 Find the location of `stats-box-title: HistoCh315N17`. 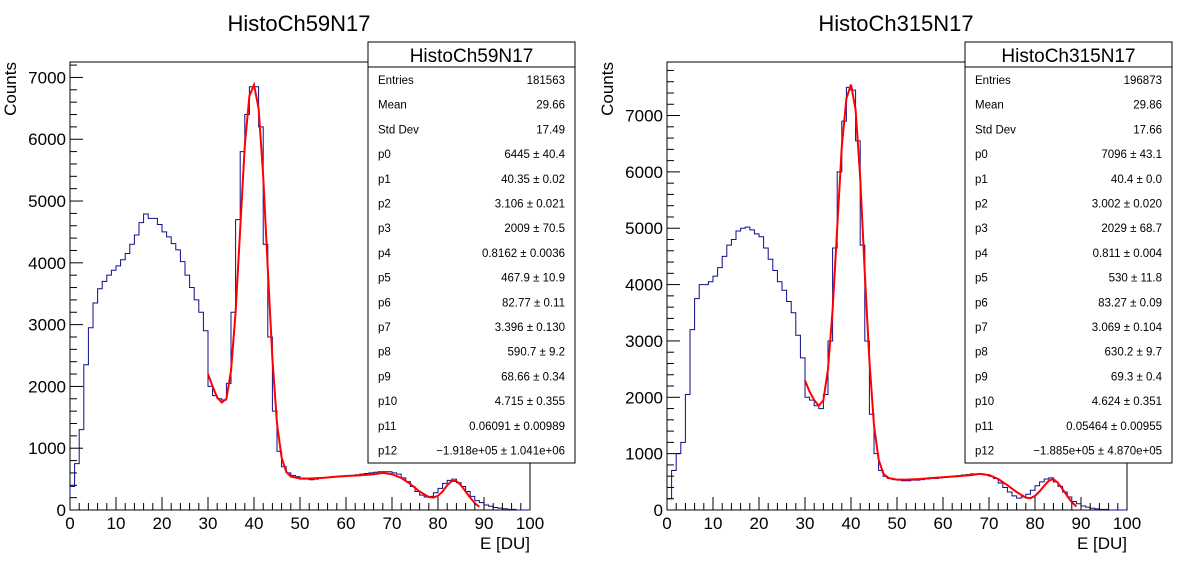

stats-box-title: HistoCh315N17 is located at coordinates (1068, 56).